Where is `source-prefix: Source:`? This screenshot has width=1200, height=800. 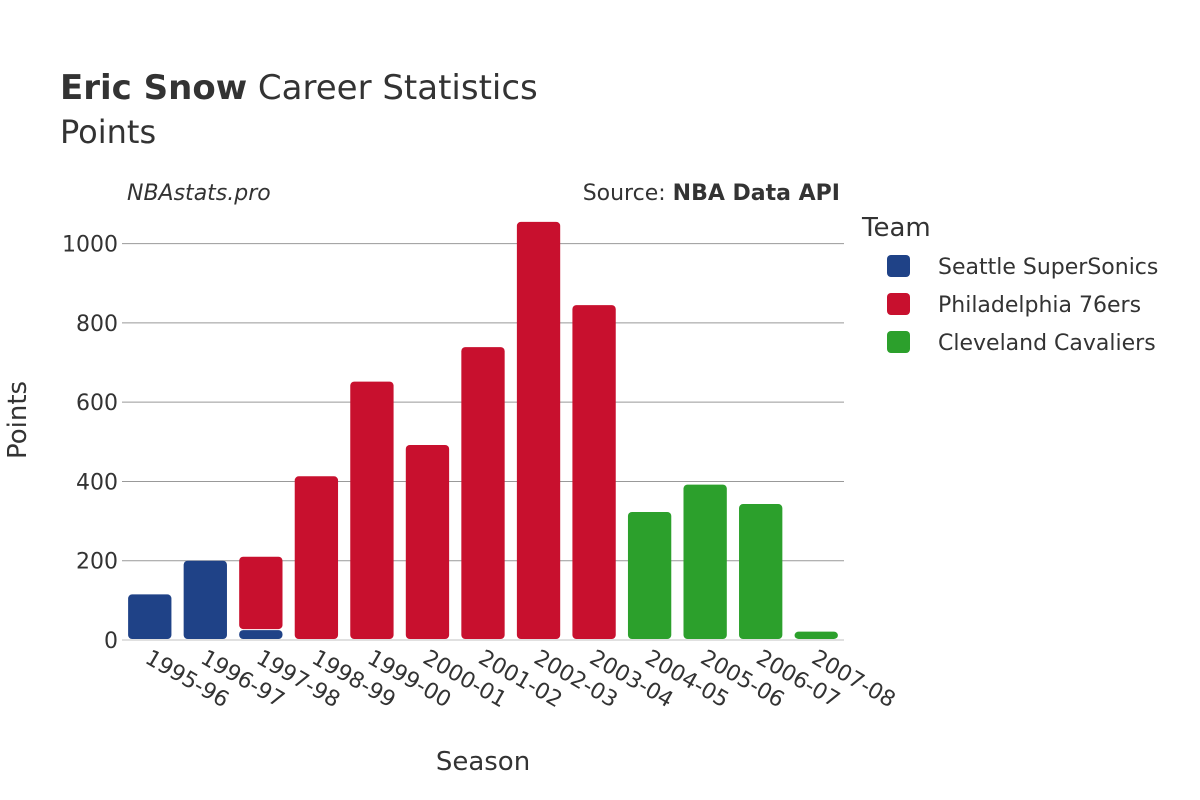 source-prefix: Source: is located at coordinates (628, 193).